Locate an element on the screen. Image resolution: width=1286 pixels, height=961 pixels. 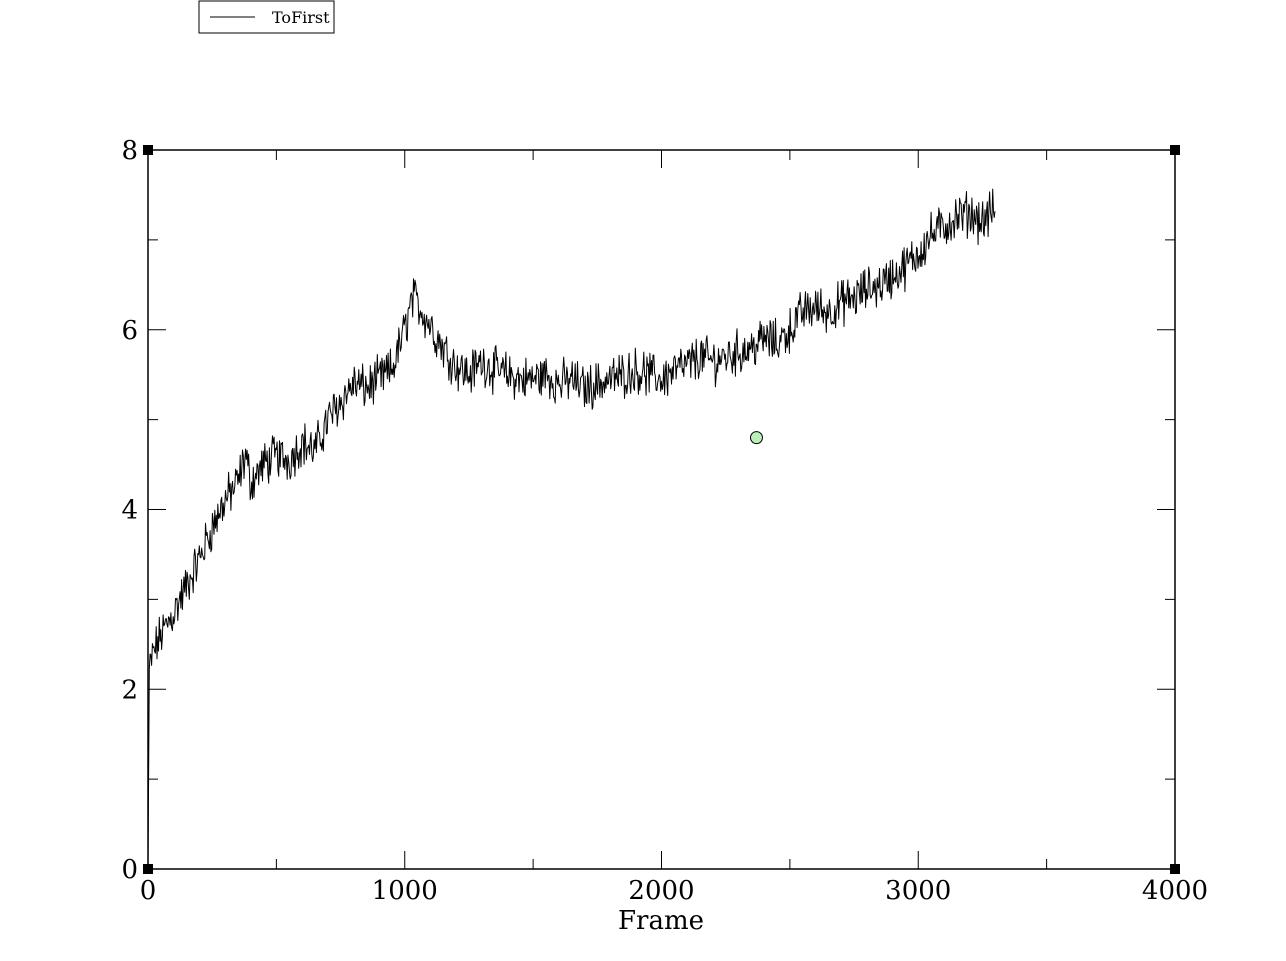
x-tick-label: 0 is located at coordinates (148, 891).